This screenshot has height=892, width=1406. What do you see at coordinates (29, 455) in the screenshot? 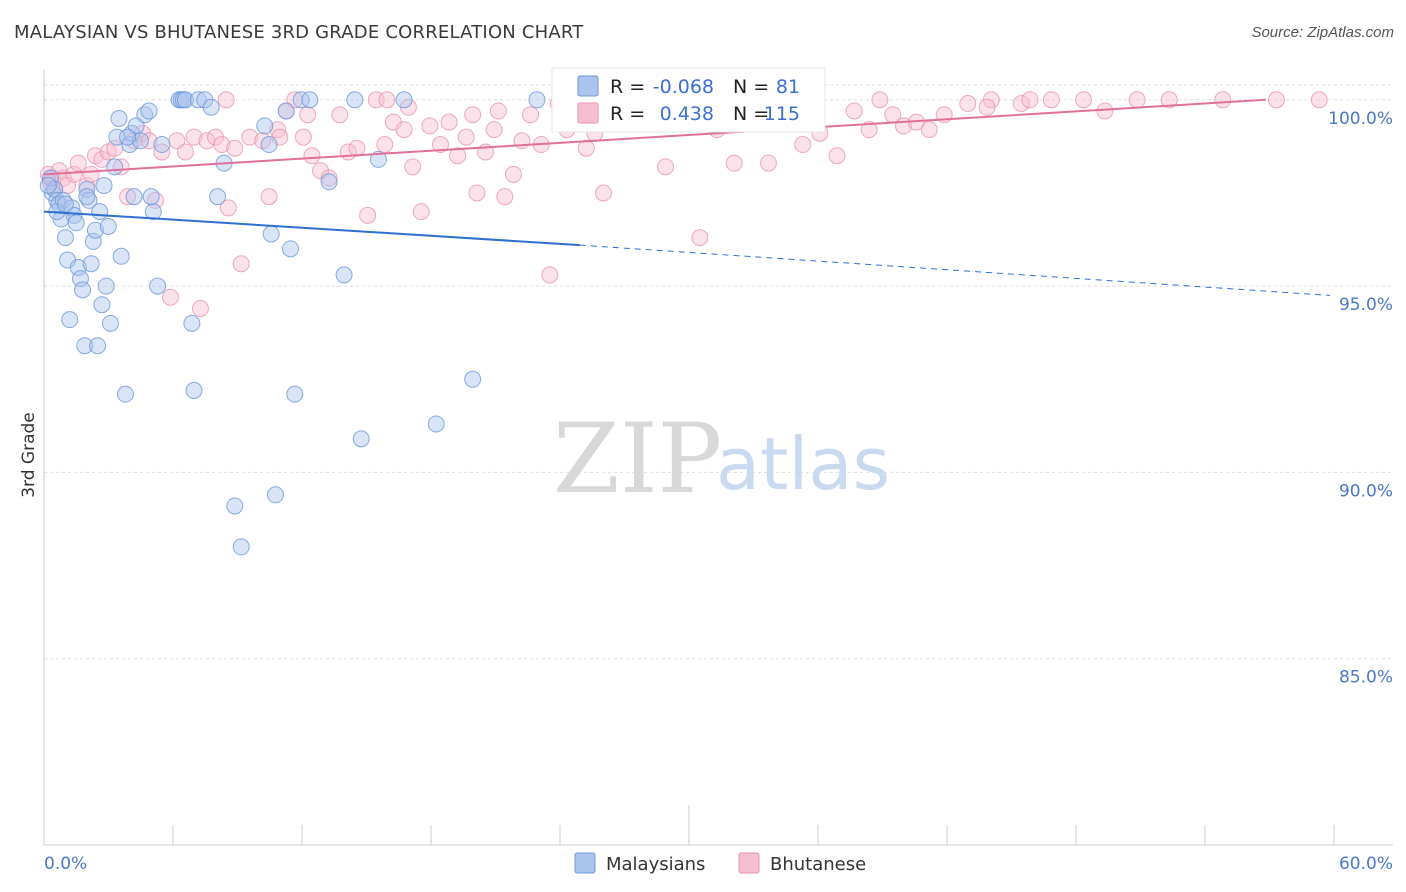
I see `y-axis-title: 3rd Grade` at bounding box center [29, 455].